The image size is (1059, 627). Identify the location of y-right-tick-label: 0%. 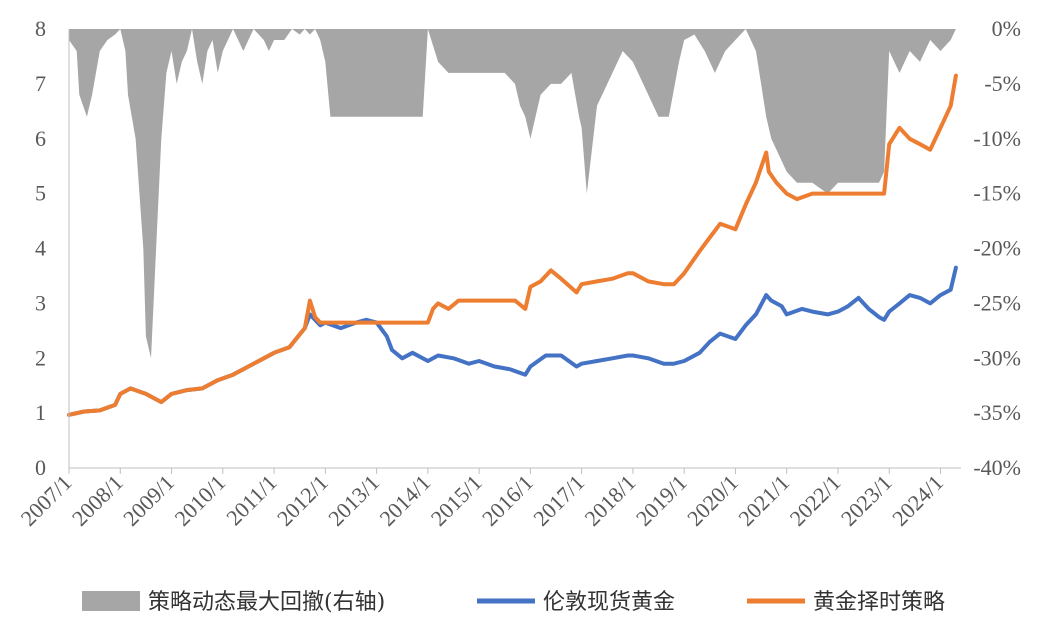
(1006, 28).